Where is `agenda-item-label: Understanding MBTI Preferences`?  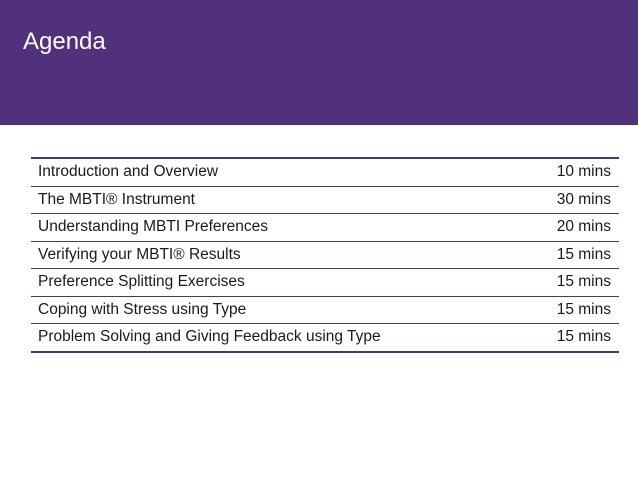 agenda-item-label: Understanding MBTI Preferences is located at coordinates (153, 227).